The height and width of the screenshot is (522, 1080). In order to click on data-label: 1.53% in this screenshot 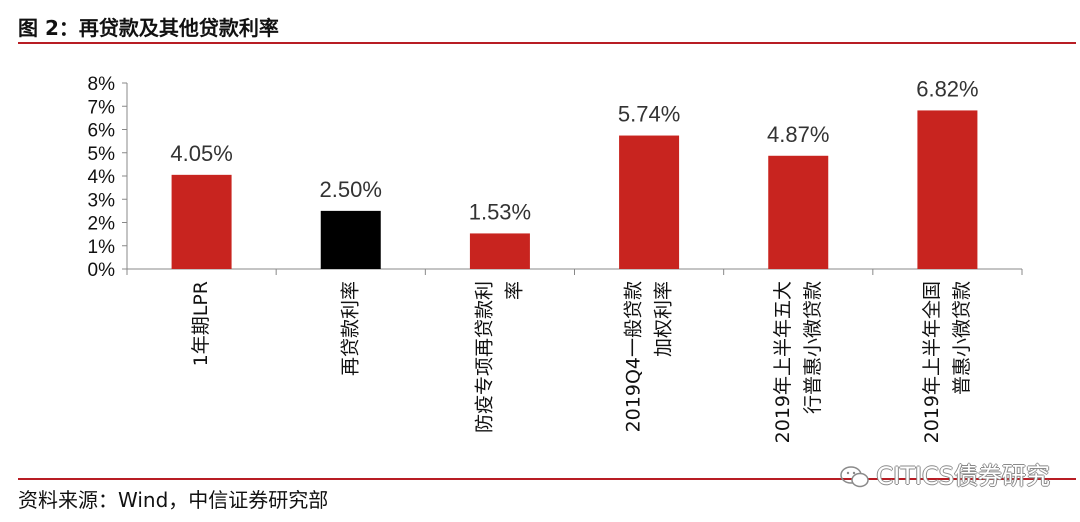, I will do `click(500, 211)`.